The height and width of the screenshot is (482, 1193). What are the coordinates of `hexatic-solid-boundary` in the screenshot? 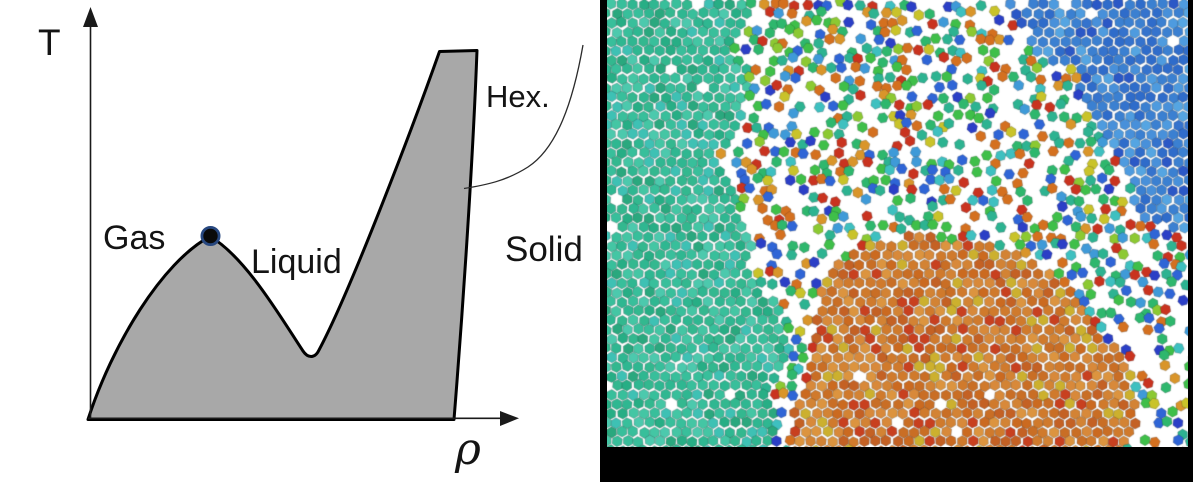 It's located at (523, 117).